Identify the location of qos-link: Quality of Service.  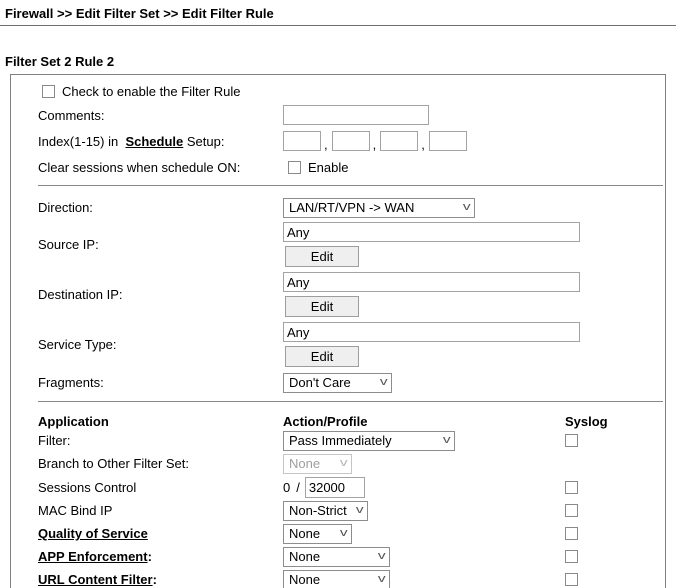
(93, 533).